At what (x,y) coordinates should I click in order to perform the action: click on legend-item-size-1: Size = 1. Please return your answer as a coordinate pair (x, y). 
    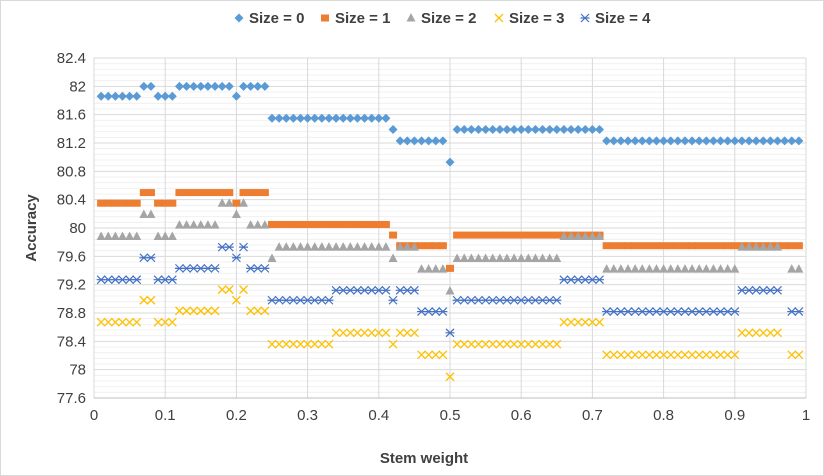
    Looking at the image, I should click on (355, 18).